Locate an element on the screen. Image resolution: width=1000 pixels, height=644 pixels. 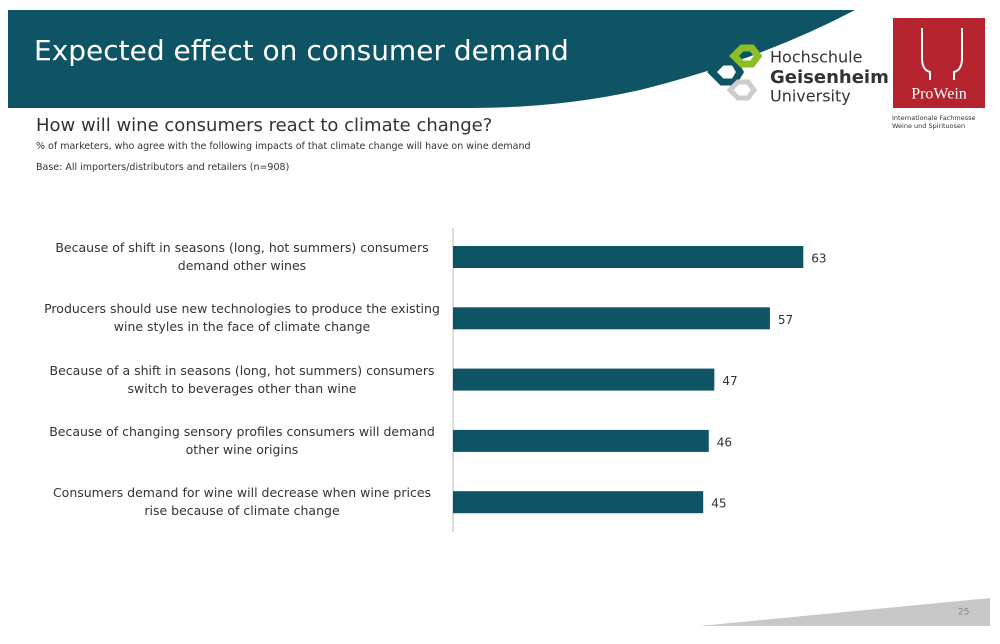
university-logo-icon is located at coordinates (735, 72).